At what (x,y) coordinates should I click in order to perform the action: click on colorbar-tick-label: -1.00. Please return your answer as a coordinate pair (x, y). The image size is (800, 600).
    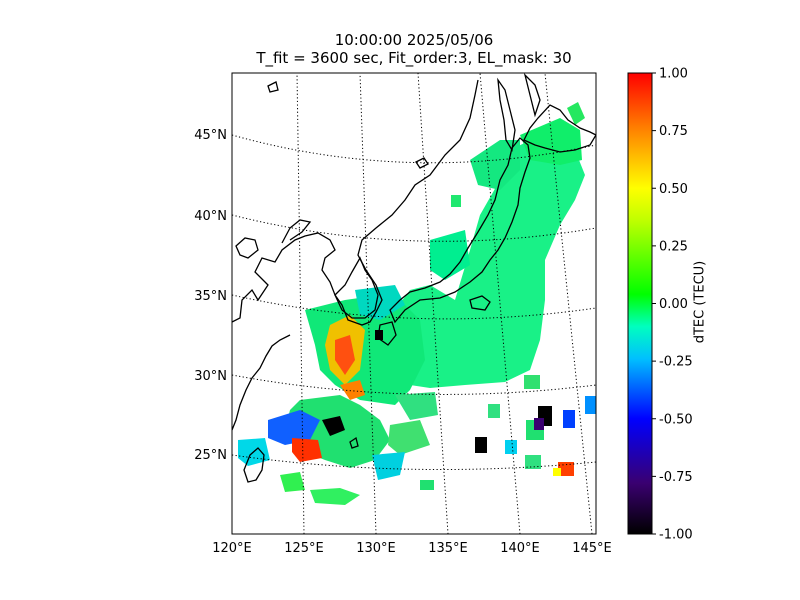
    Looking at the image, I should click on (676, 535).